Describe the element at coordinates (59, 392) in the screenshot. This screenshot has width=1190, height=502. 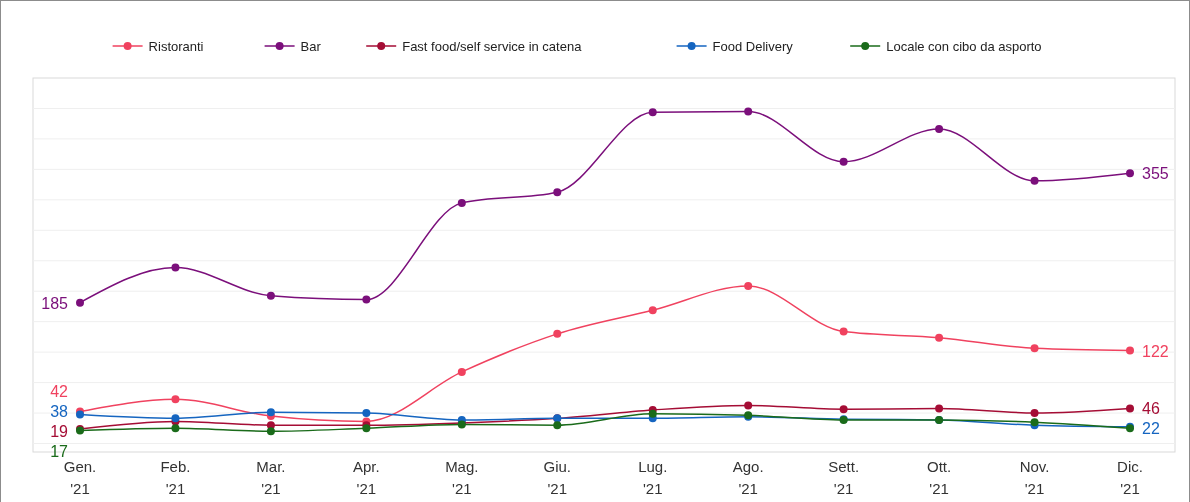
I see `data-label: 42` at that location.